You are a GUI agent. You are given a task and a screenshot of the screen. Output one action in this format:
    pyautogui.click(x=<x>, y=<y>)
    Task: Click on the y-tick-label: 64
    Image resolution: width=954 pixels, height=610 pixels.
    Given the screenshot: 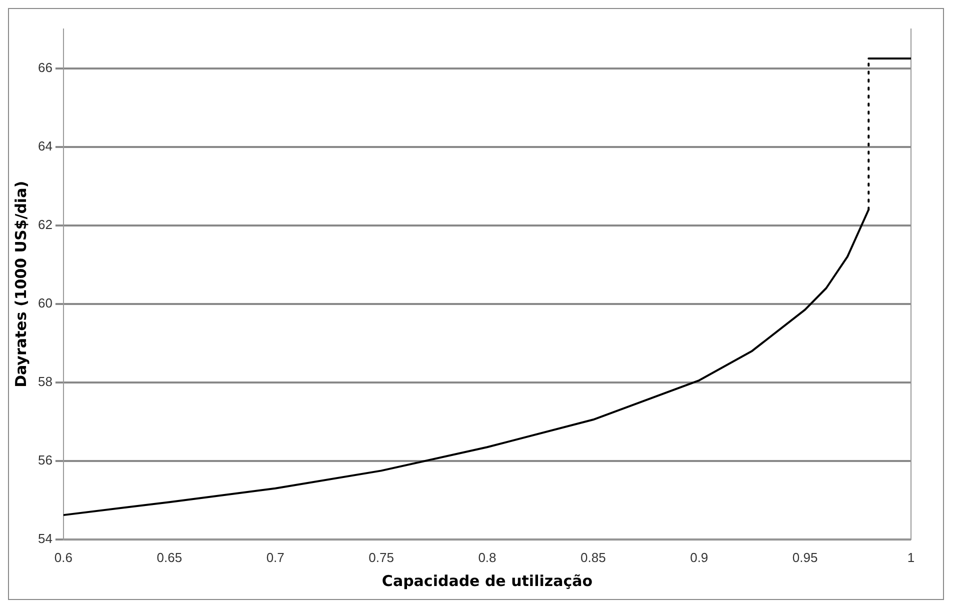 What is the action you would take?
    pyautogui.click(x=45, y=146)
    